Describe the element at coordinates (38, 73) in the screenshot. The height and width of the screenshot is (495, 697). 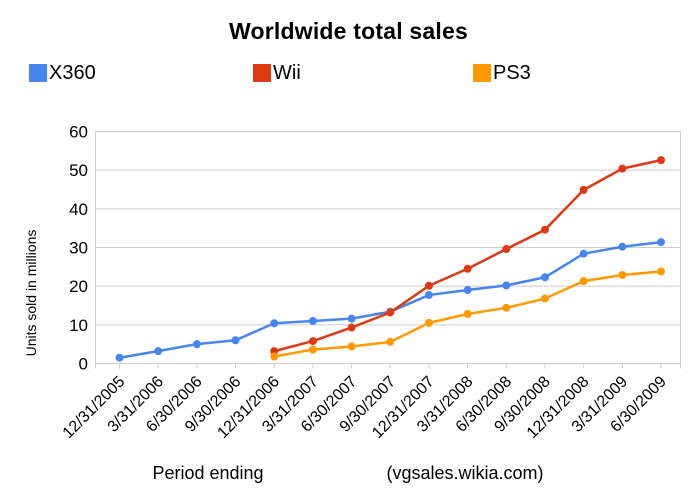
I see `legend-swatch-x360` at that location.